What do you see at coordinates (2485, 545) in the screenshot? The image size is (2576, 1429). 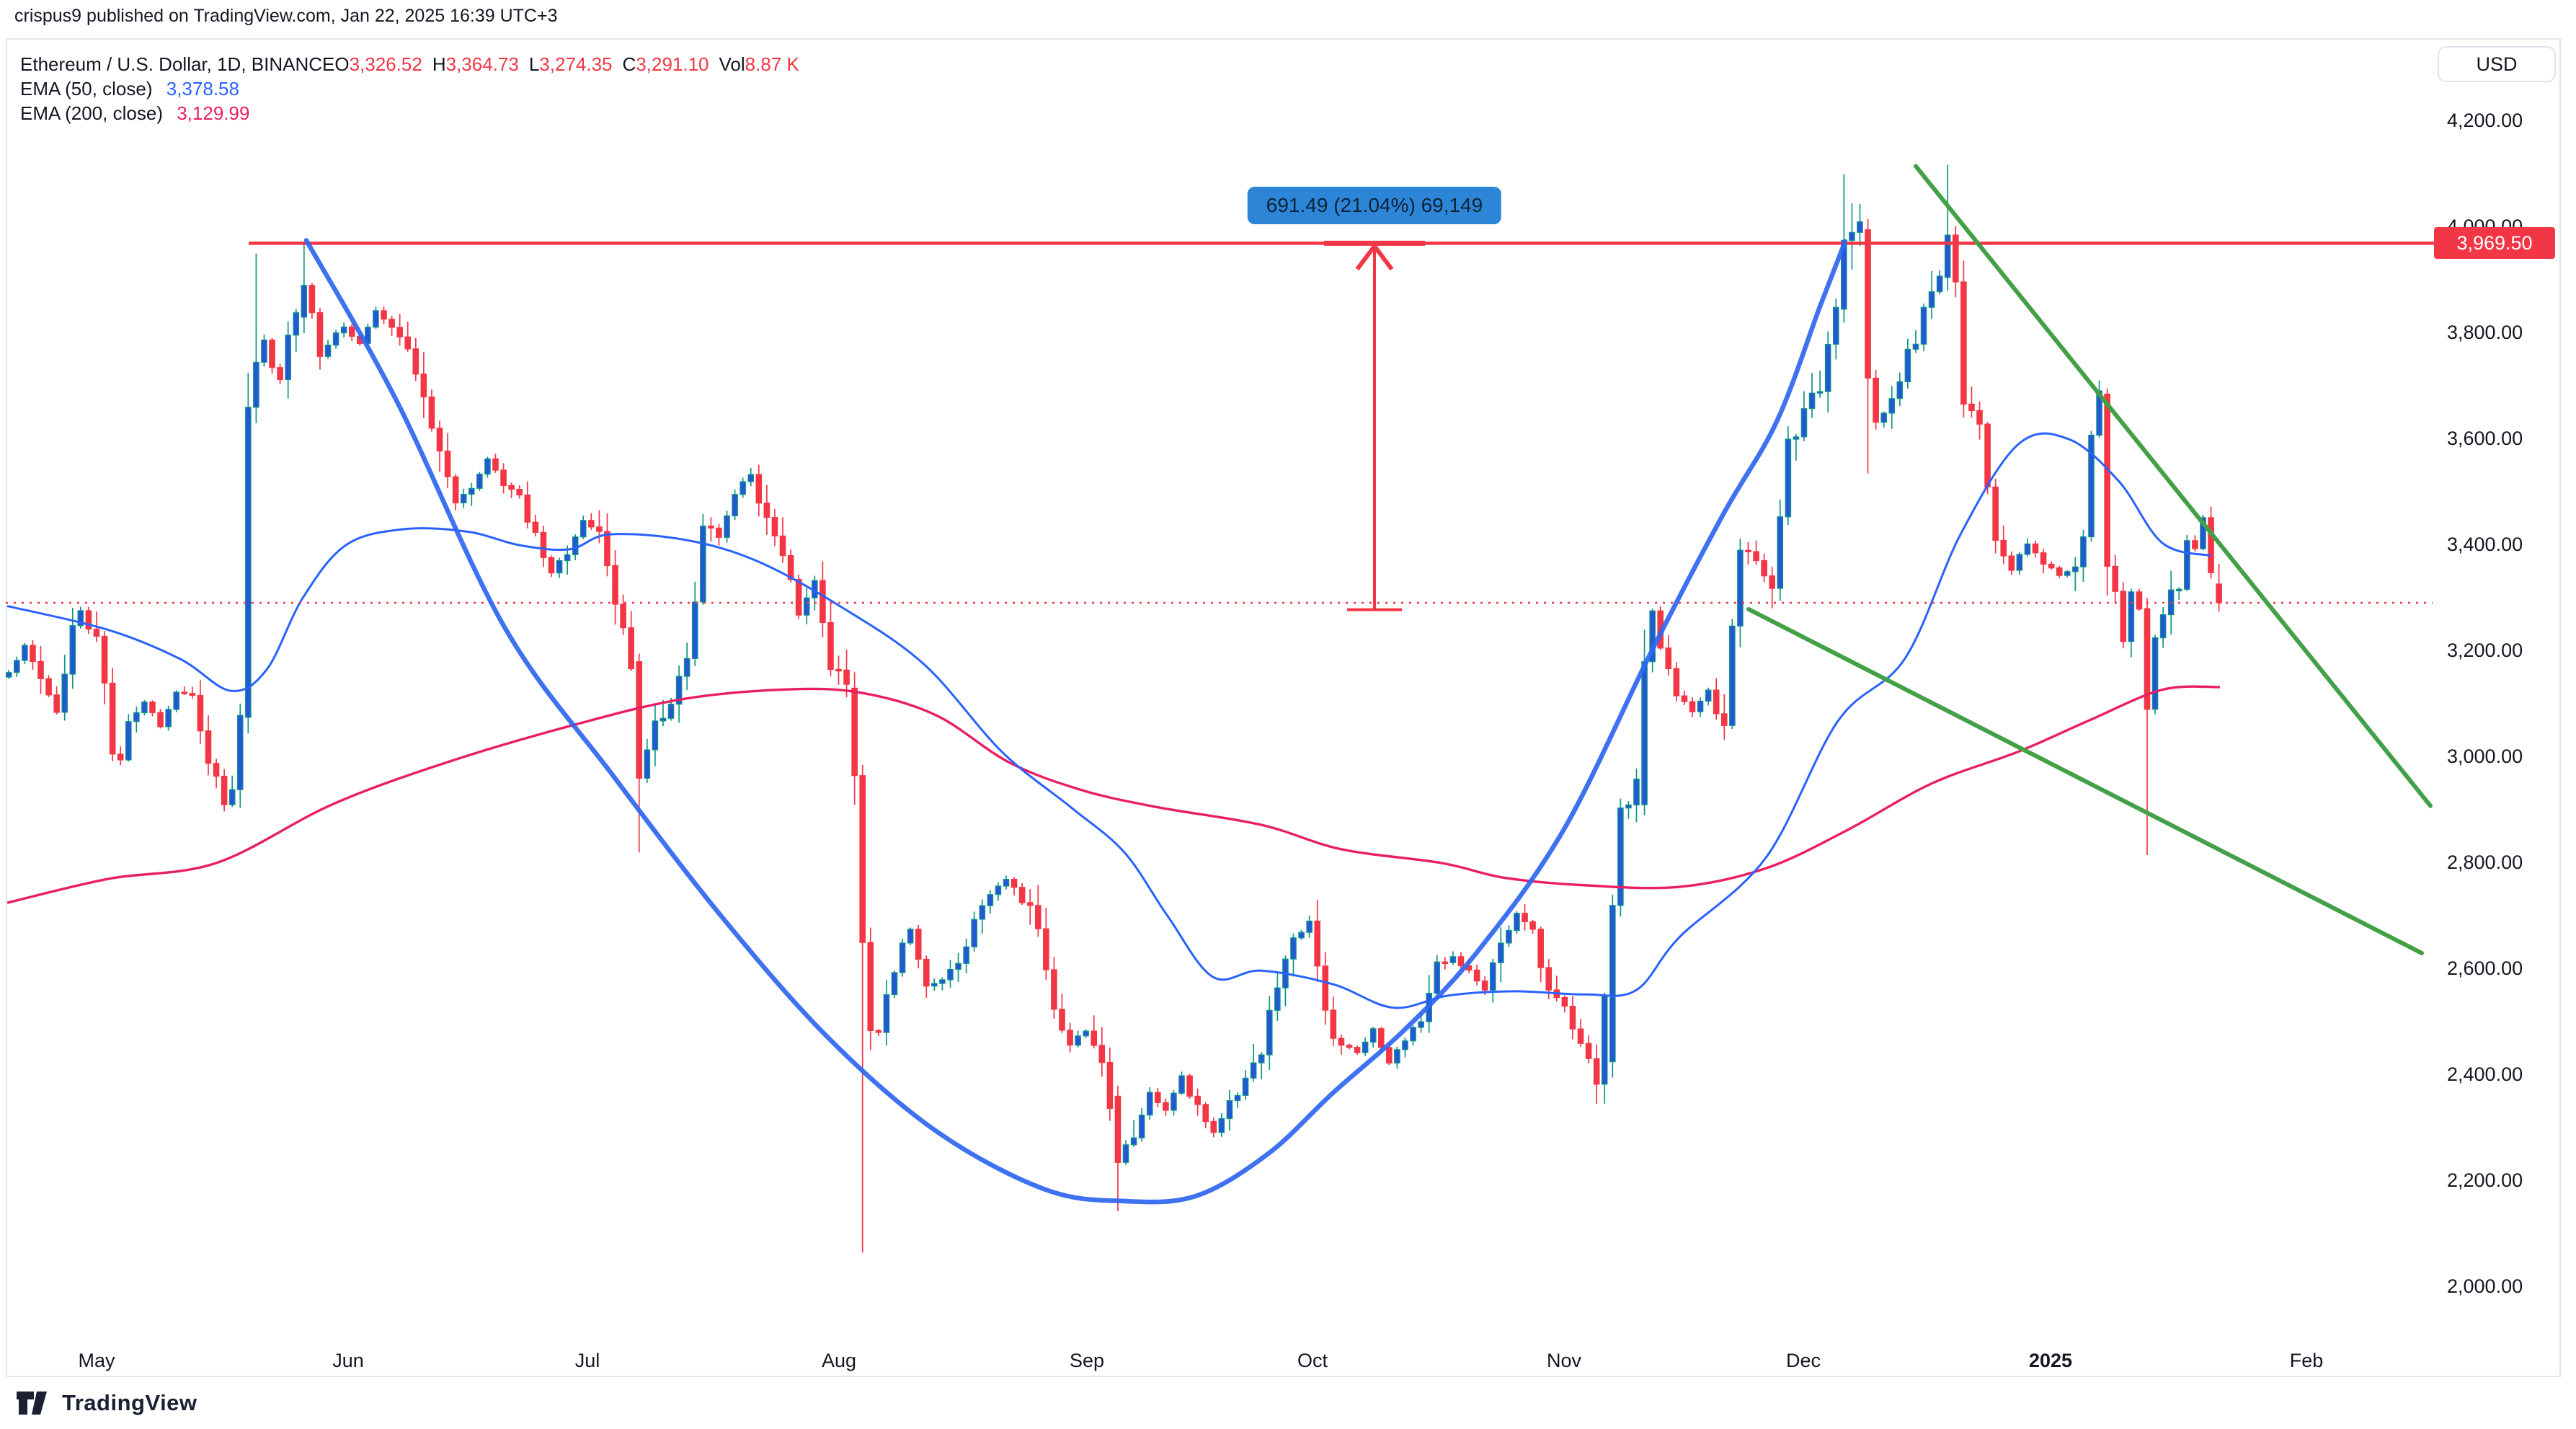 I see `price-tick-label: 3,400.00` at bounding box center [2485, 545].